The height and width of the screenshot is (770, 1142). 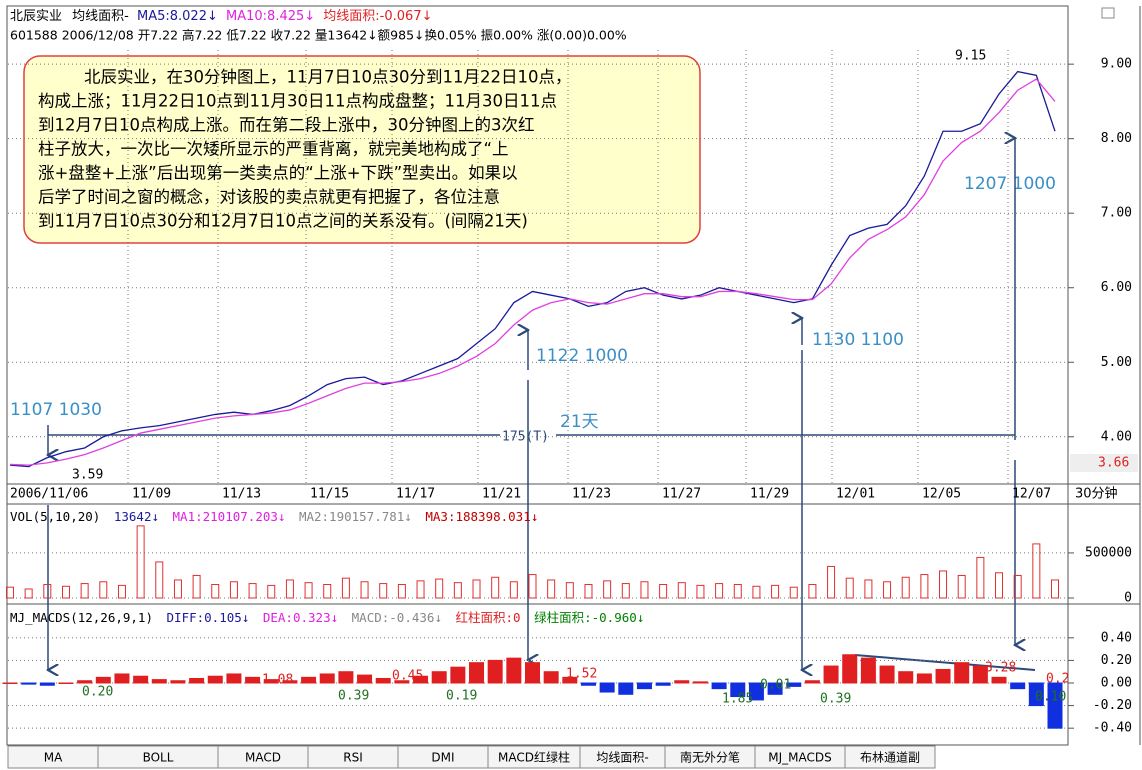 I want to click on y-tick-label: 500000, so click(x=1108, y=552).